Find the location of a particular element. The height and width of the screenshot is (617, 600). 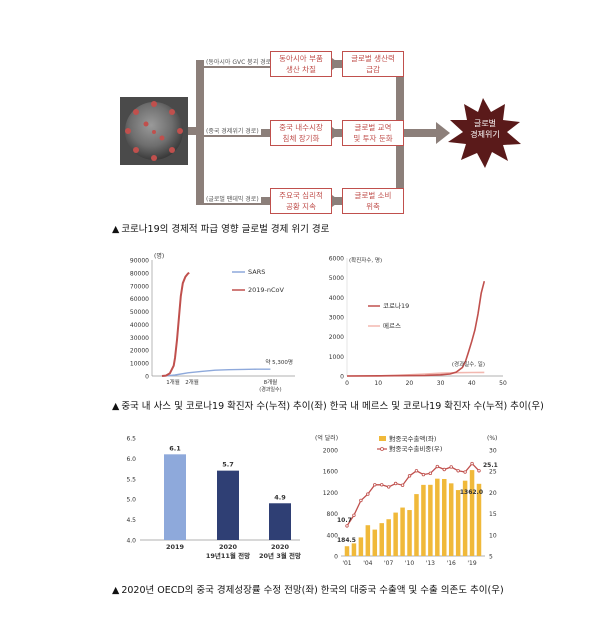

flow-box-china-domestic: 중국 내수시장 침체 장기화 is located at coordinates (301, 133).